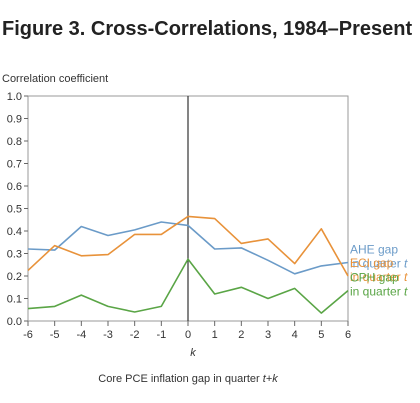 The image size is (420, 403). What do you see at coordinates (14, 97) in the screenshot?
I see `y-tick-label: 1.0` at bounding box center [14, 97].